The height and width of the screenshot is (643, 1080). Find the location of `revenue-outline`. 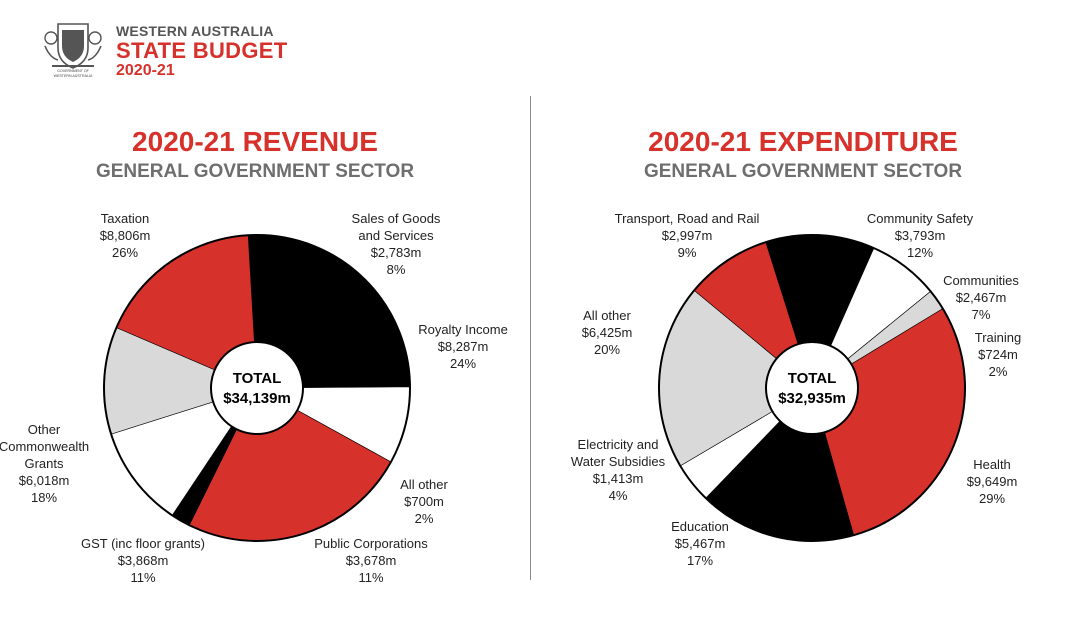

revenue-outline is located at coordinates (257, 388).